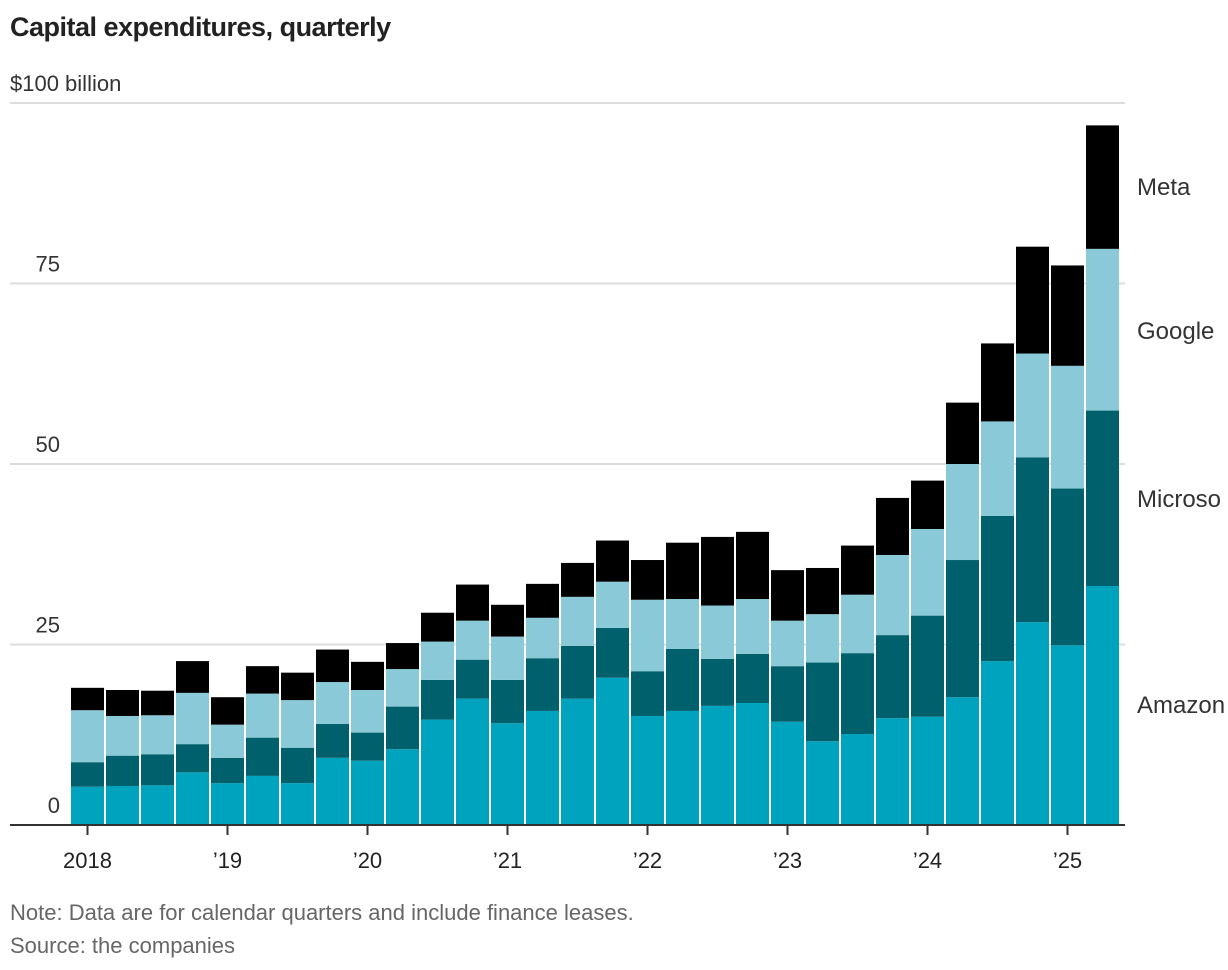  I want to click on series-label: Google, so click(1175, 331).